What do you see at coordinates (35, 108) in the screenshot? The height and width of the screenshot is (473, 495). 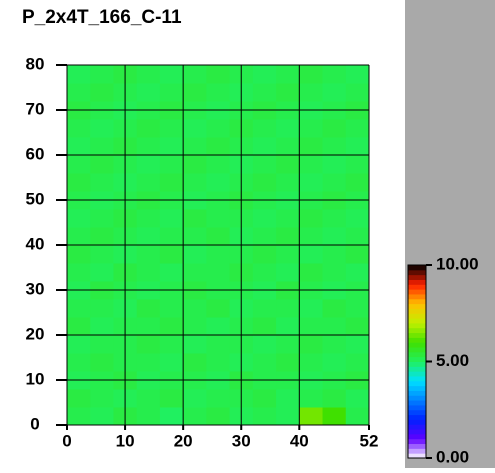 I see `y-tick-label: 70` at bounding box center [35, 108].